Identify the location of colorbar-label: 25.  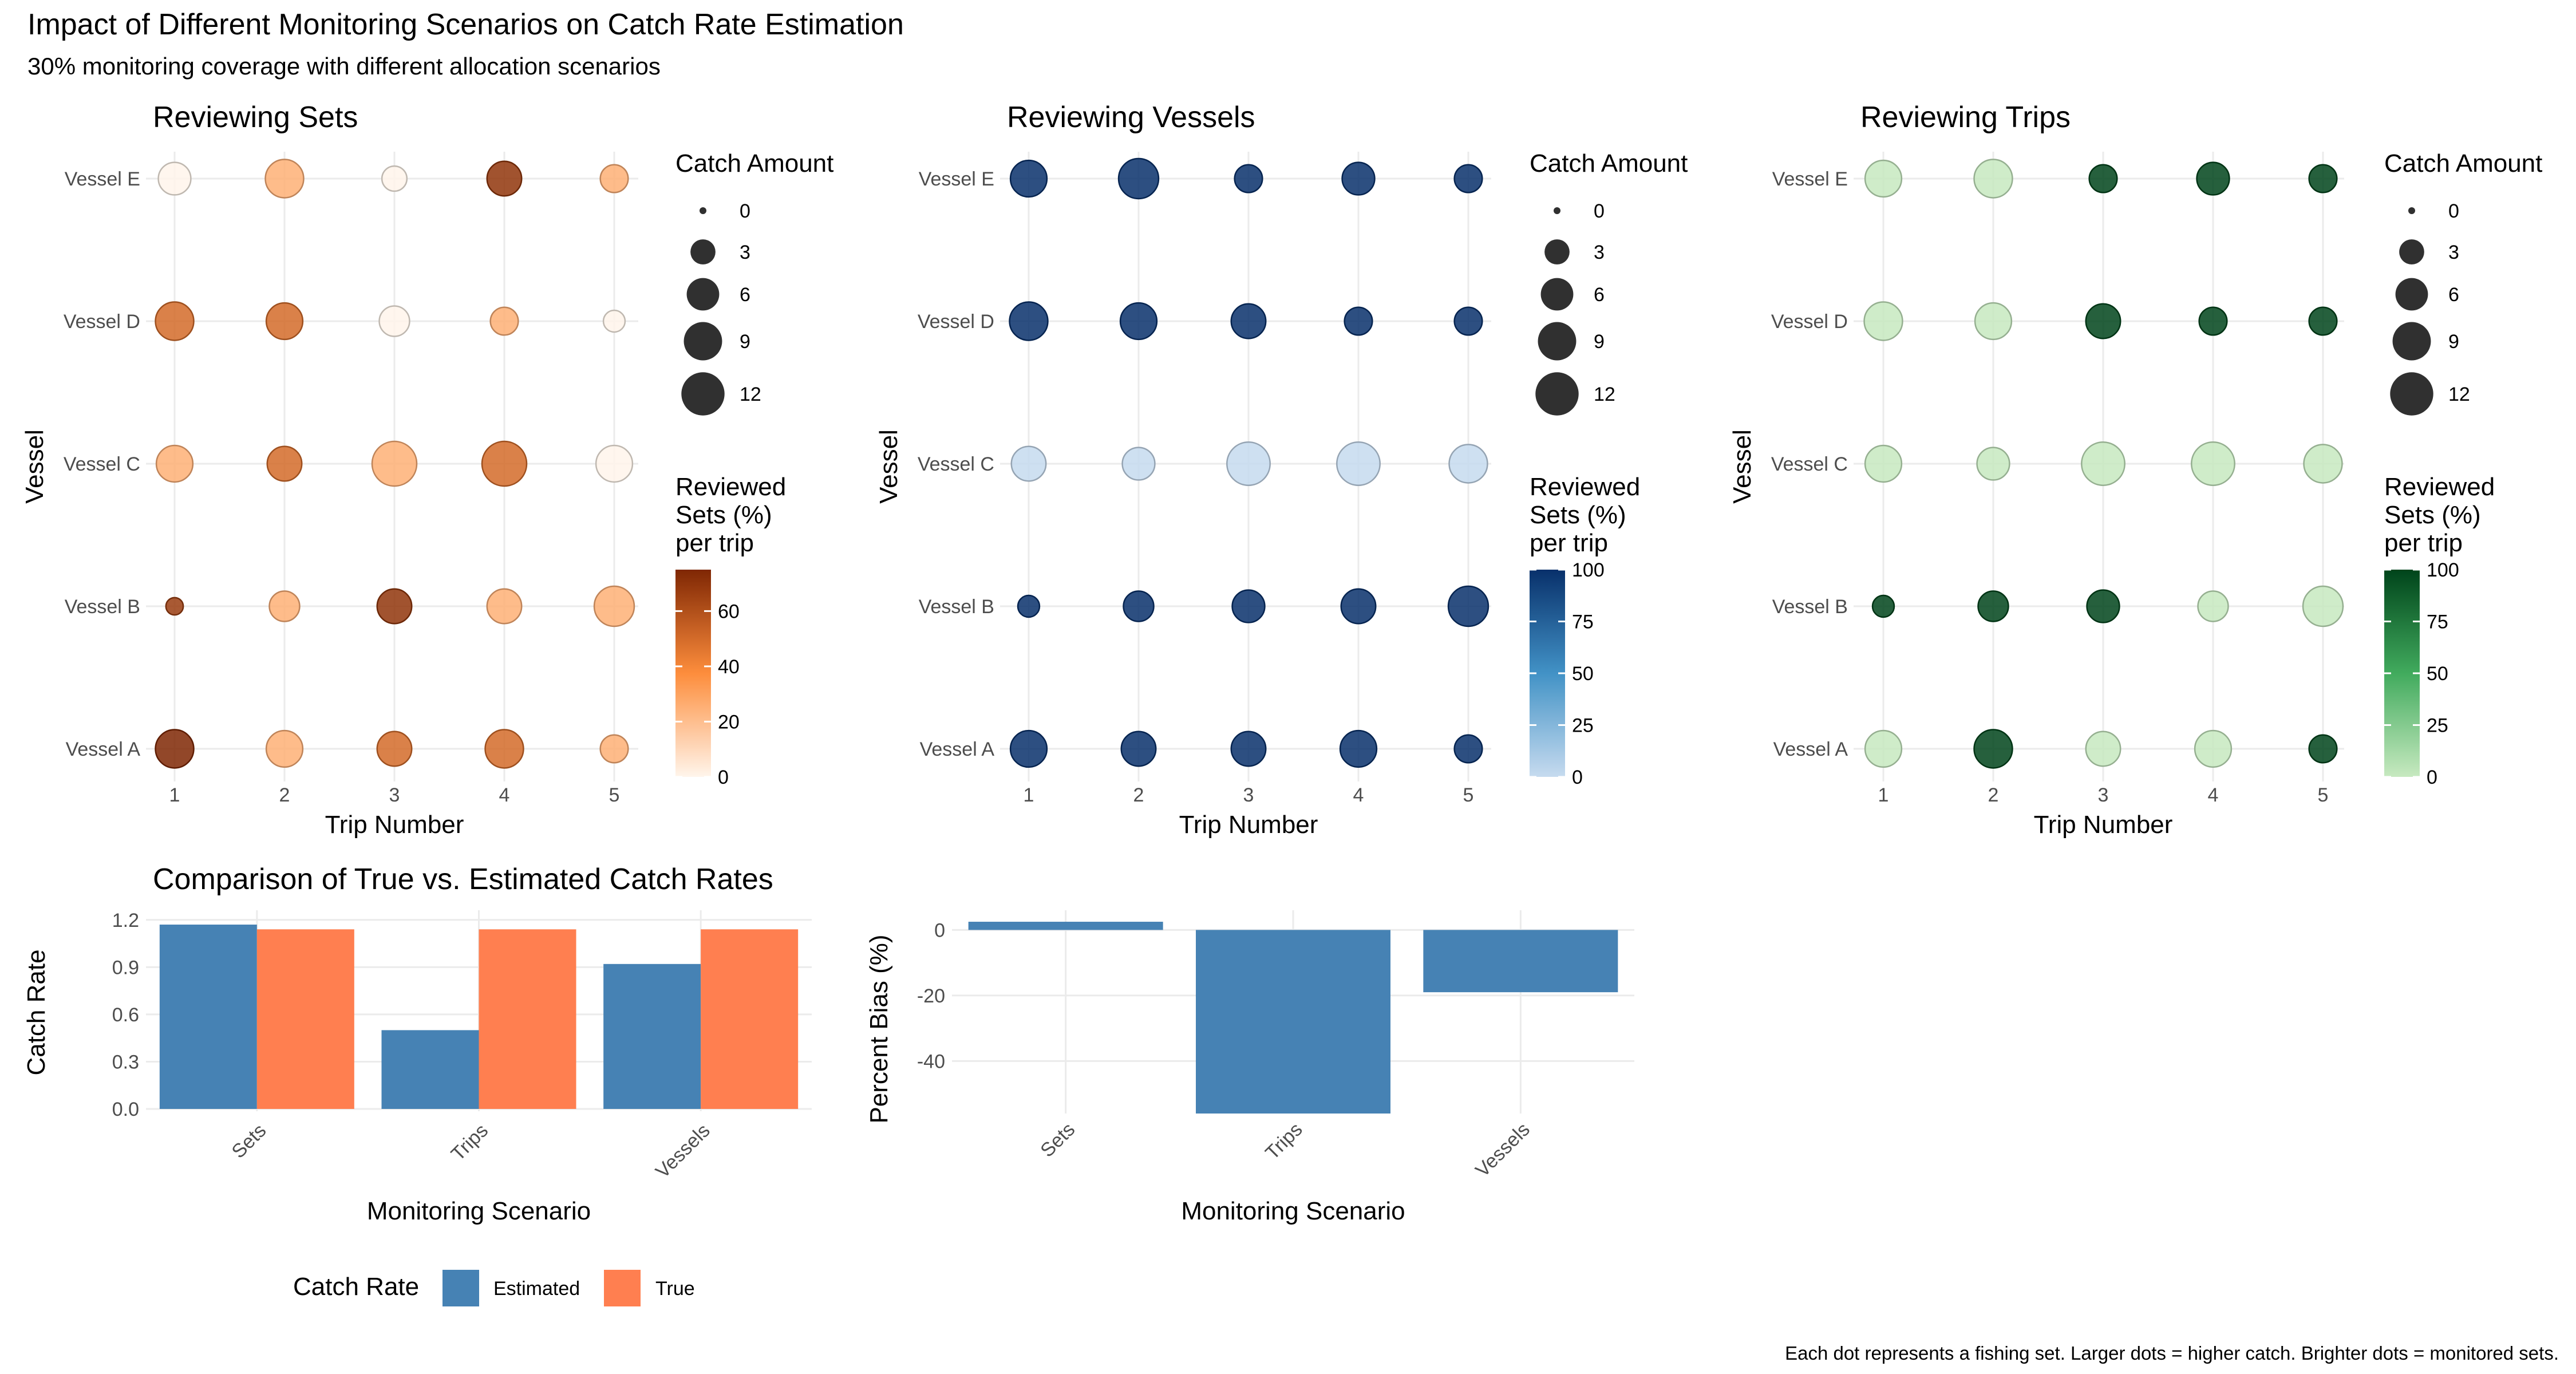
(2437, 726).